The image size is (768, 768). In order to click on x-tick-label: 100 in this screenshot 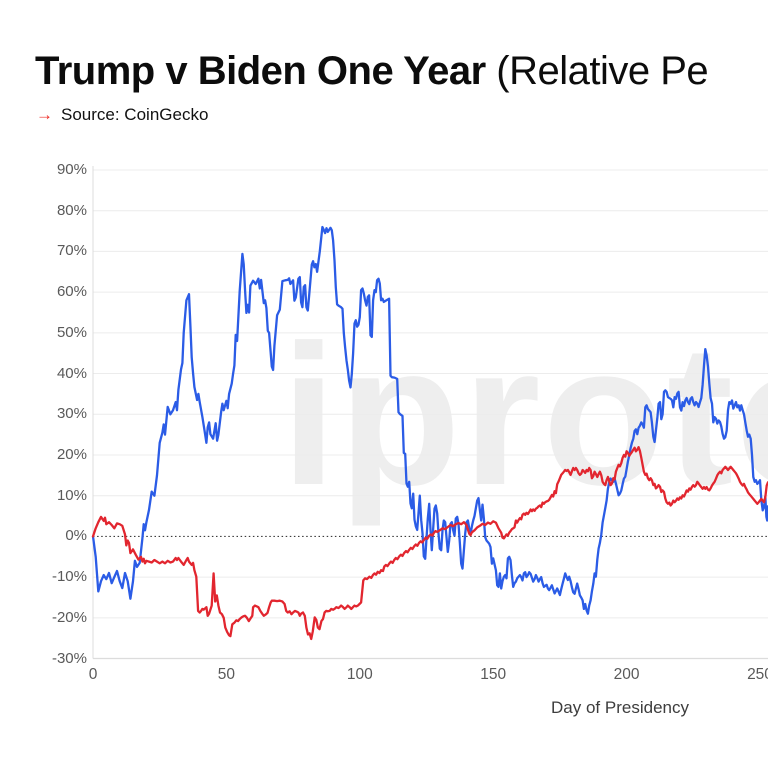, I will do `click(359, 674)`.